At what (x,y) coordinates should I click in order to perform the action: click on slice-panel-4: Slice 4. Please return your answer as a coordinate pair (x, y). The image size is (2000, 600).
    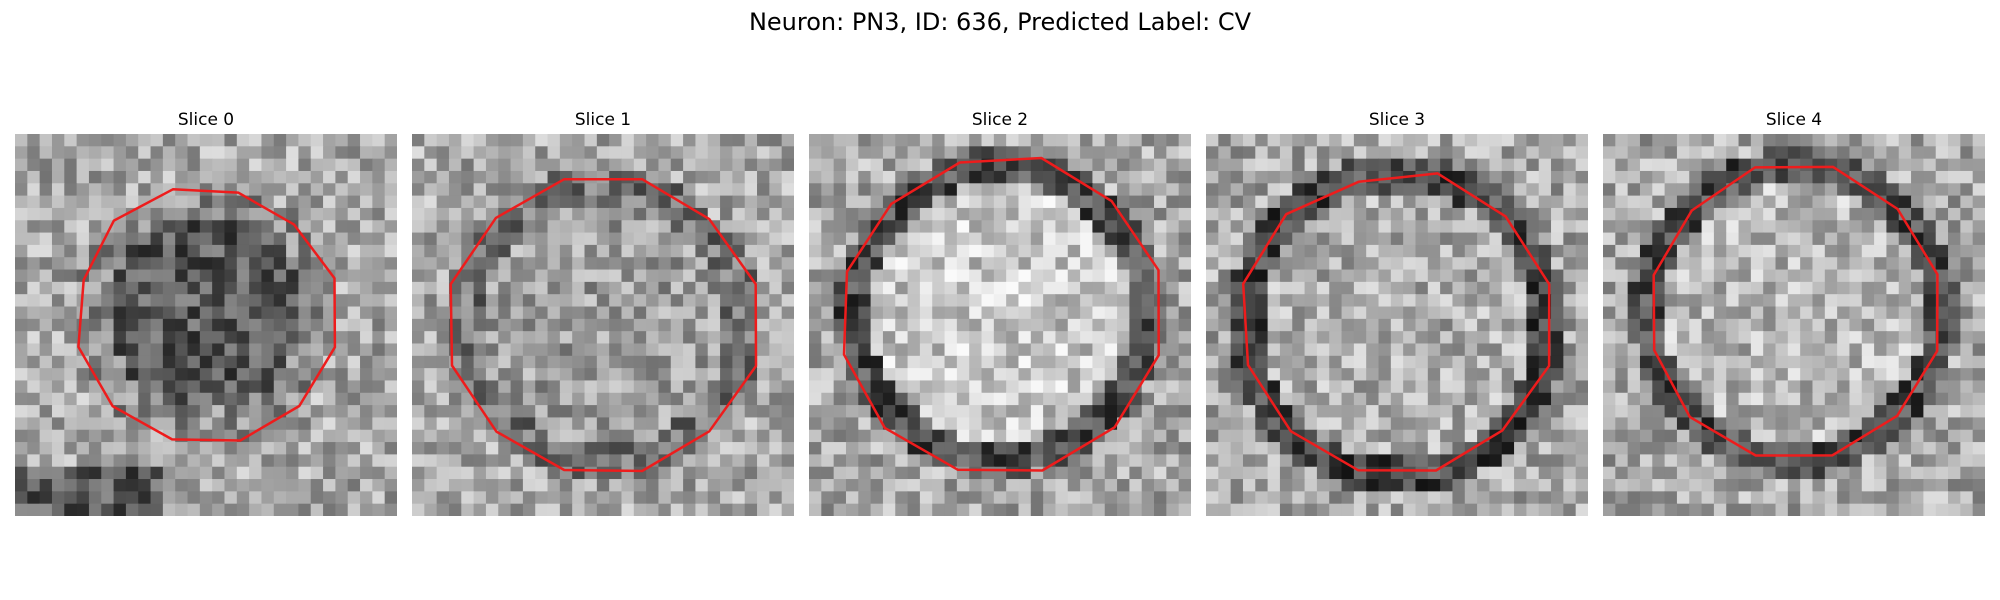
    Looking at the image, I should click on (1794, 313).